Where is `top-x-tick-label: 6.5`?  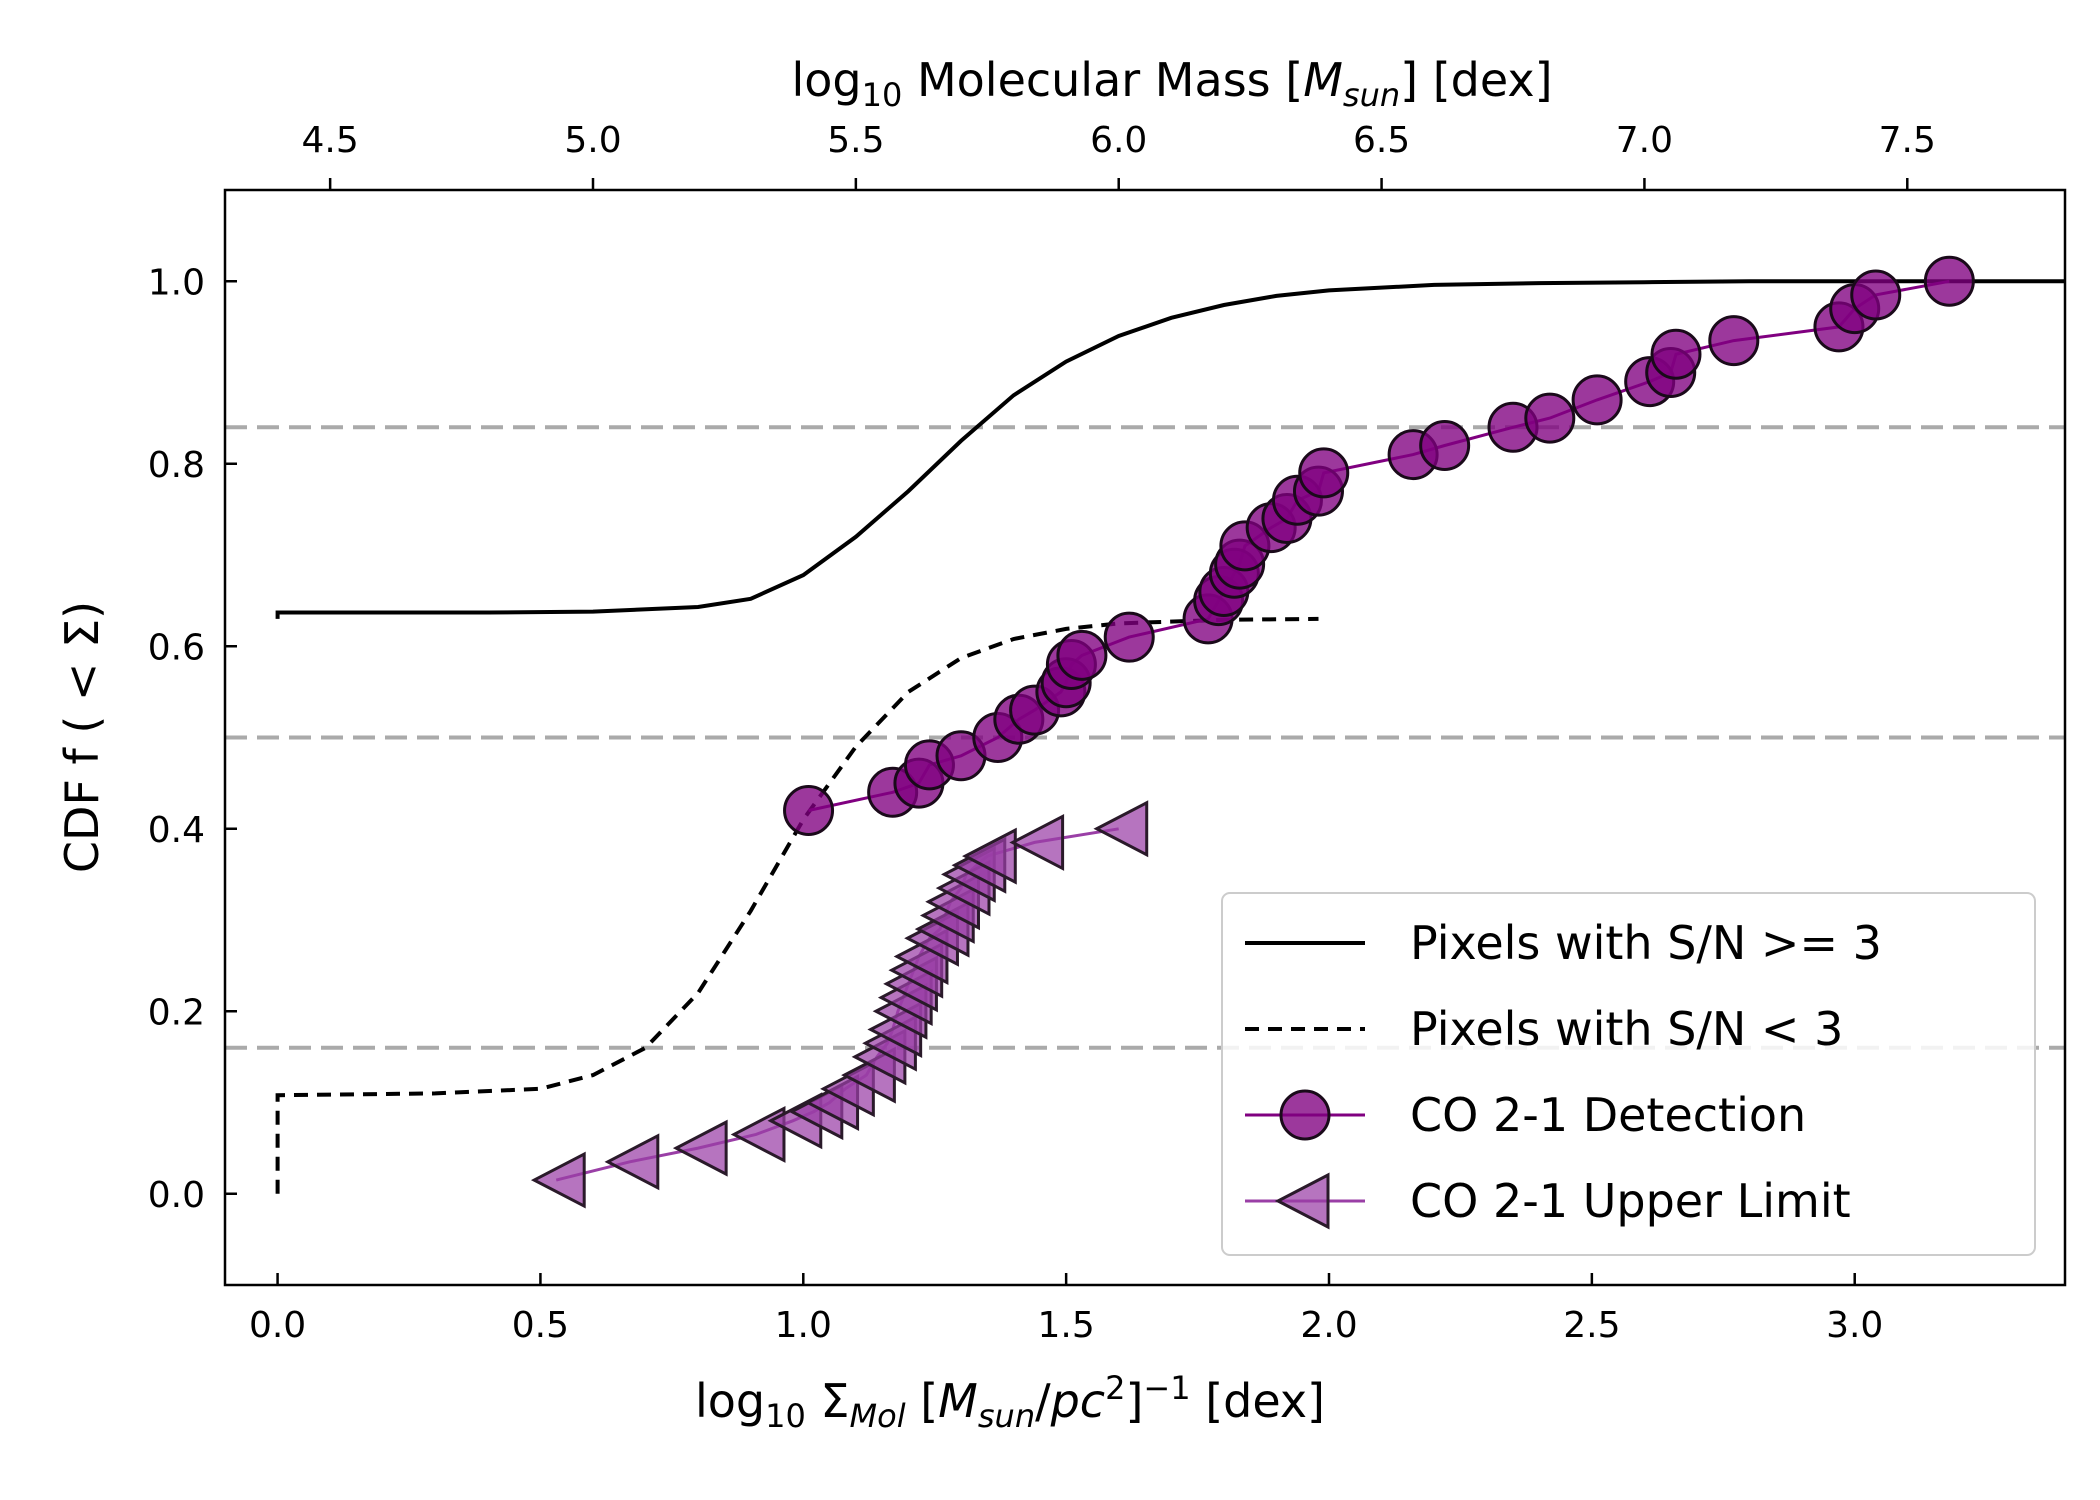 top-x-tick-label: 6.5 is located at coordinates (1381, 140).